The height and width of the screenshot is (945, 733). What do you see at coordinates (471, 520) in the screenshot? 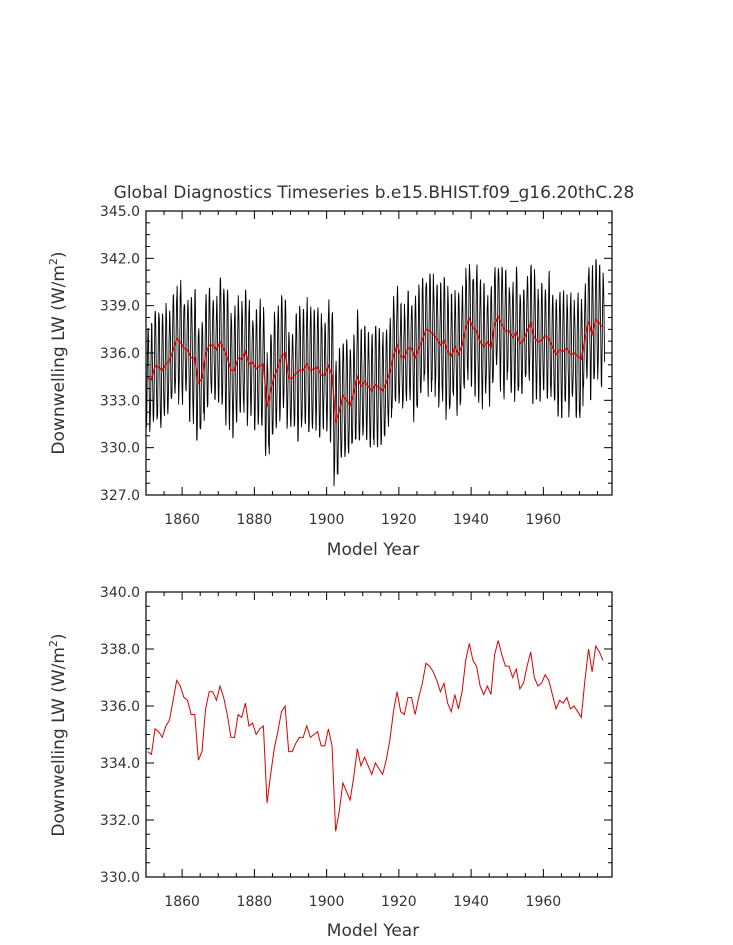
I see `top-x-tick-label: 1940` at bounding box center [471, 520].